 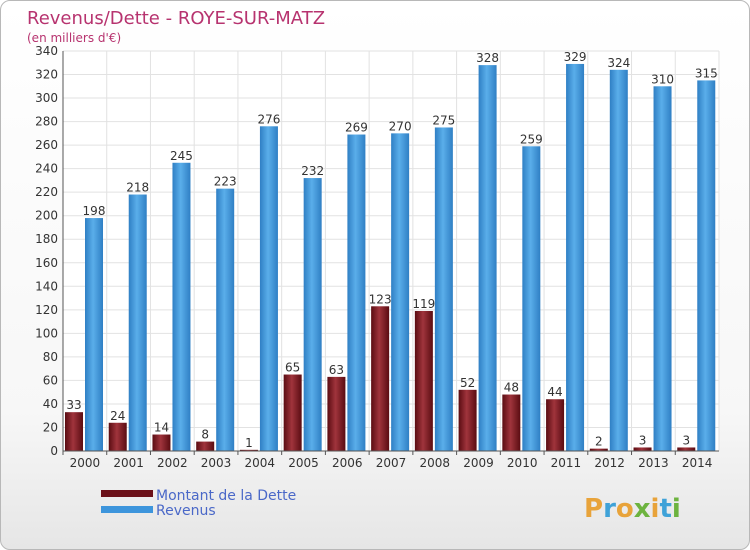 I want to click on x-tick-label: 2003, so click(x=216, y=463).